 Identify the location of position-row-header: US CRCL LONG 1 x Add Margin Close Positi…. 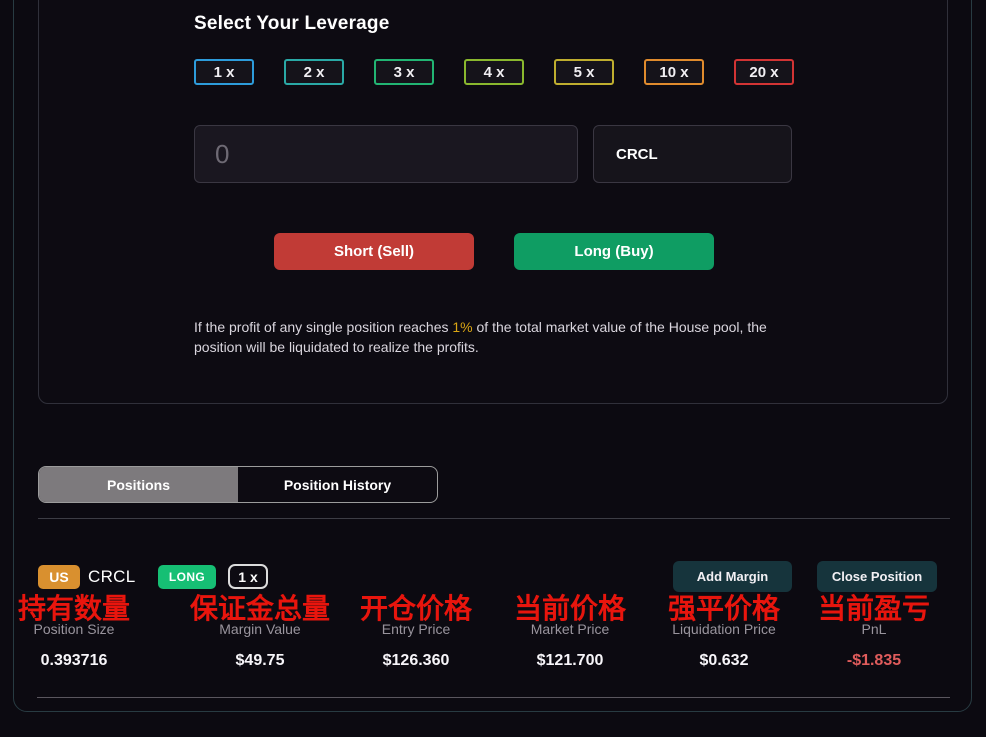
(493, 576).